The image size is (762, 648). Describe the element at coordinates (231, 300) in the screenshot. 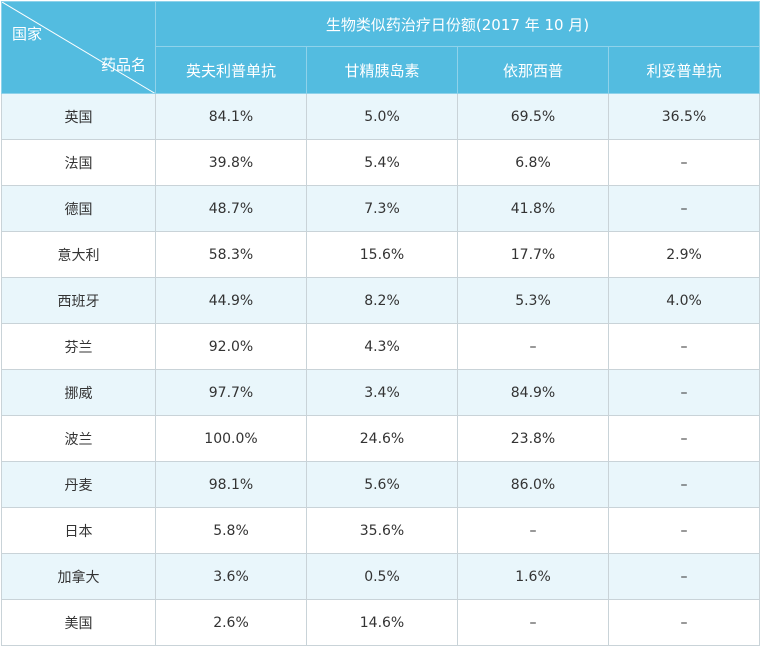

I see `value-cell: 44.9%` at that location.